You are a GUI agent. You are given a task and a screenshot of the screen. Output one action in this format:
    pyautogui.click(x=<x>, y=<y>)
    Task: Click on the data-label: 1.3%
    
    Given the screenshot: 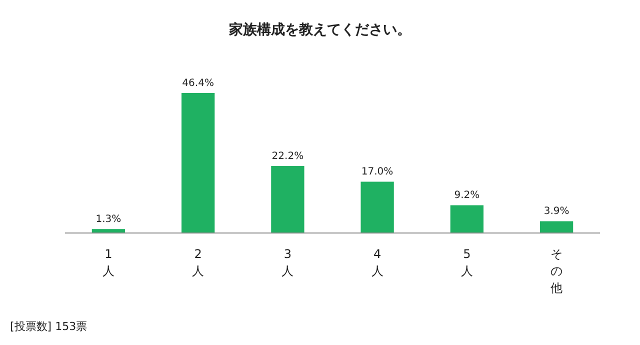 What is the action you would take?
    pyautogui.click(x=109, y=220)
    